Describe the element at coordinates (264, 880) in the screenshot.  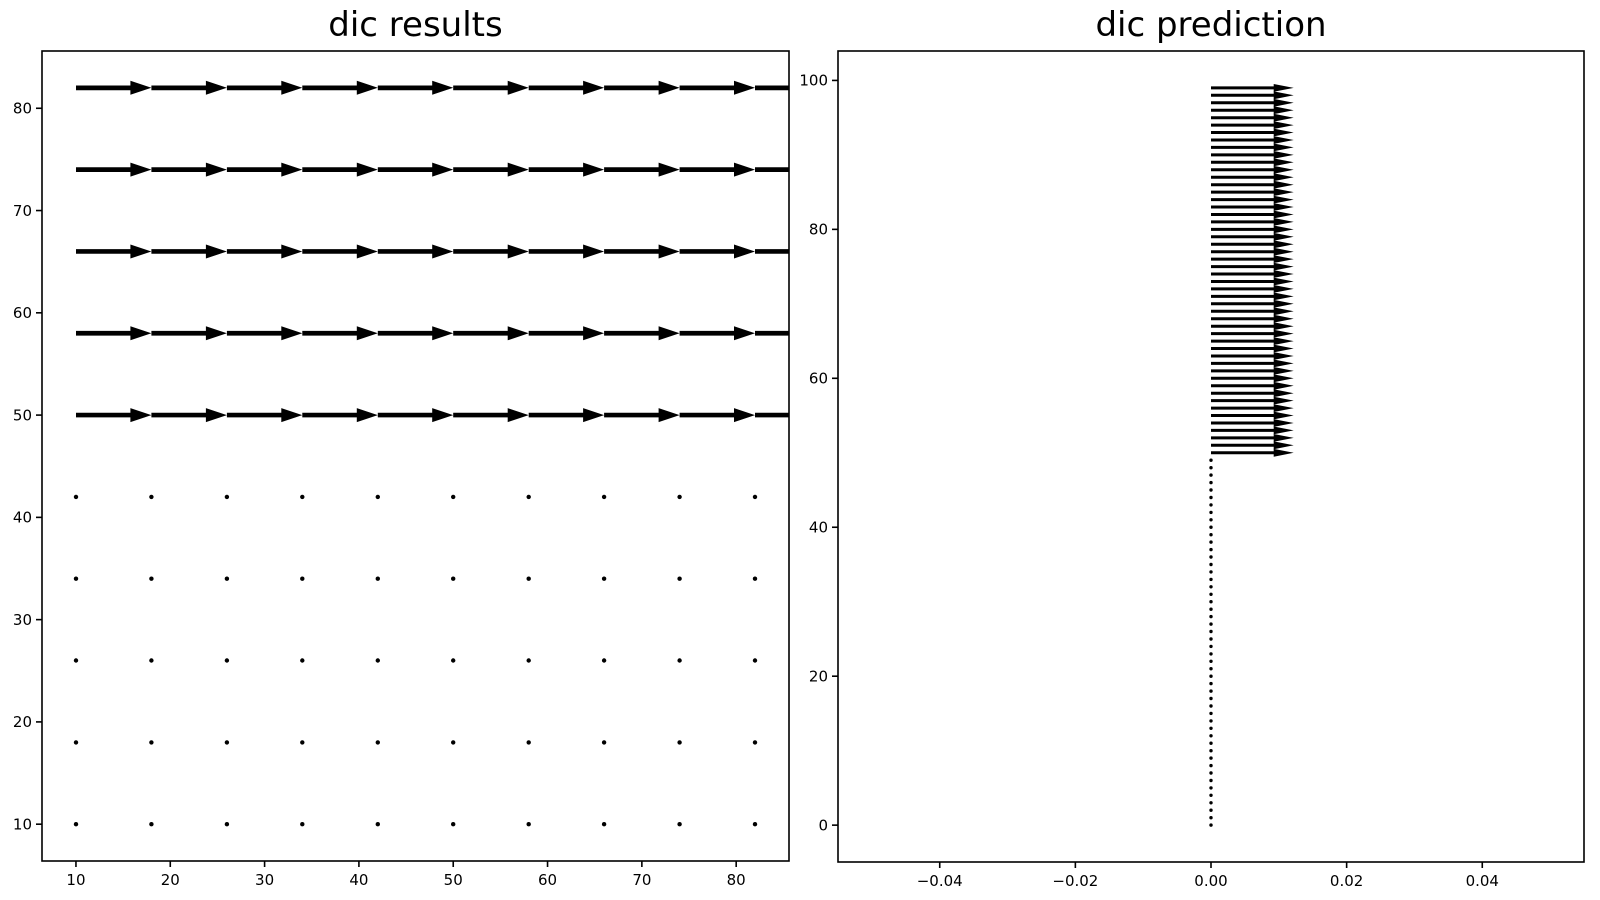
I see `x-tick-label: 30` at that location.